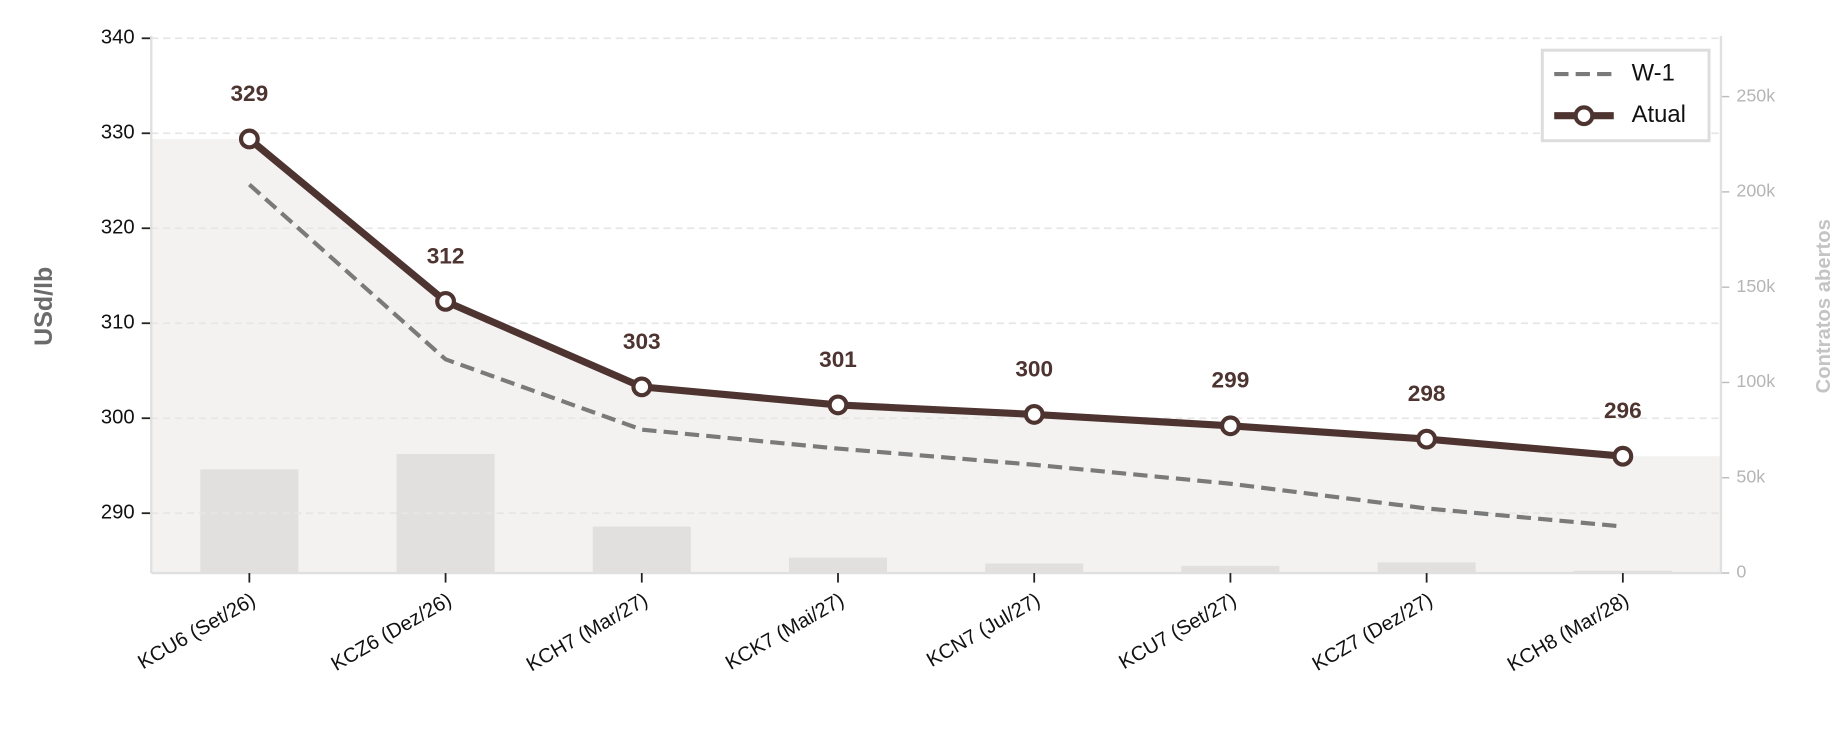  Describe the element at coordinates (1623, 410) in the screenshot. I see `value-label: 296` at that location.